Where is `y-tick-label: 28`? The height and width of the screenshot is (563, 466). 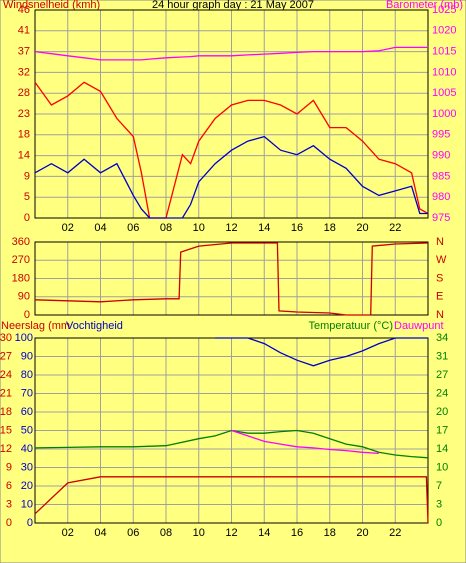 y-tick-label: 28 is located at coordinates (24, 93).